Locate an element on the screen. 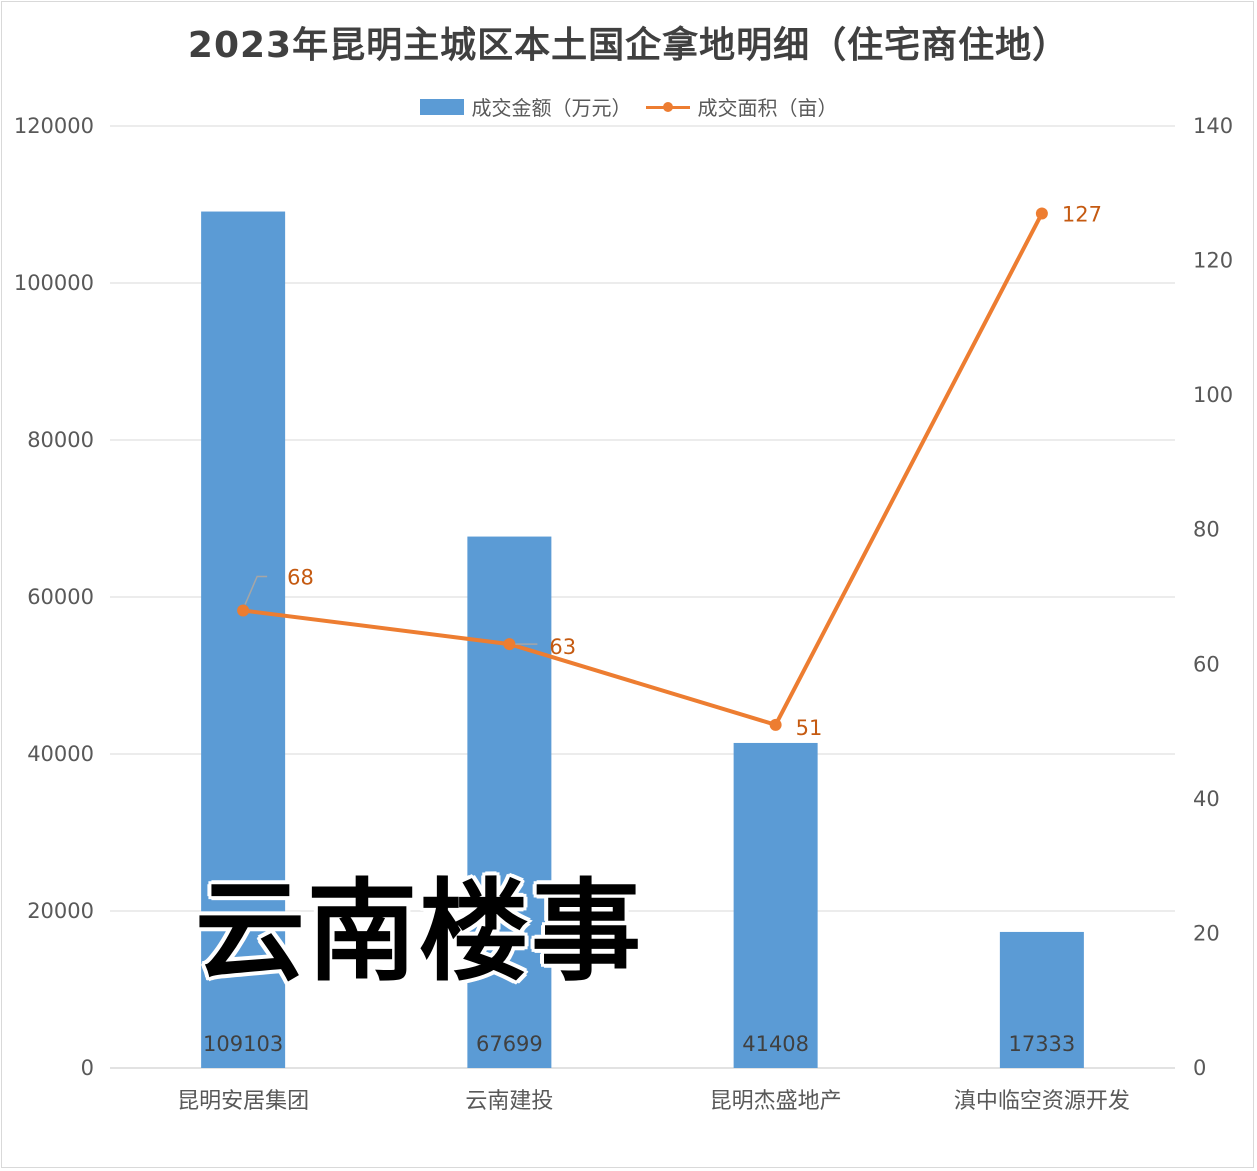 This screenshot has height=1171, width=1257. y-left-tick-label: 100000 is located at coordinates (54, 283).